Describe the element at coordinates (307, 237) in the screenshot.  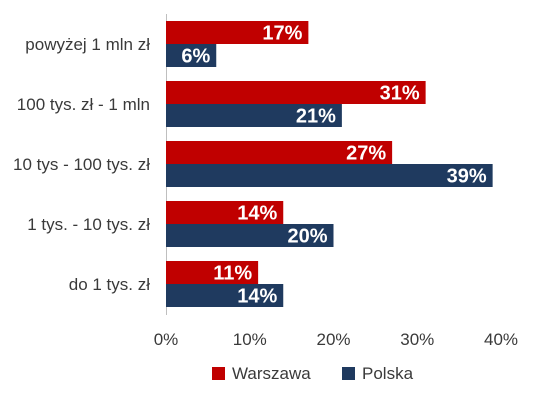
I see `data-label: 20%` at that location.